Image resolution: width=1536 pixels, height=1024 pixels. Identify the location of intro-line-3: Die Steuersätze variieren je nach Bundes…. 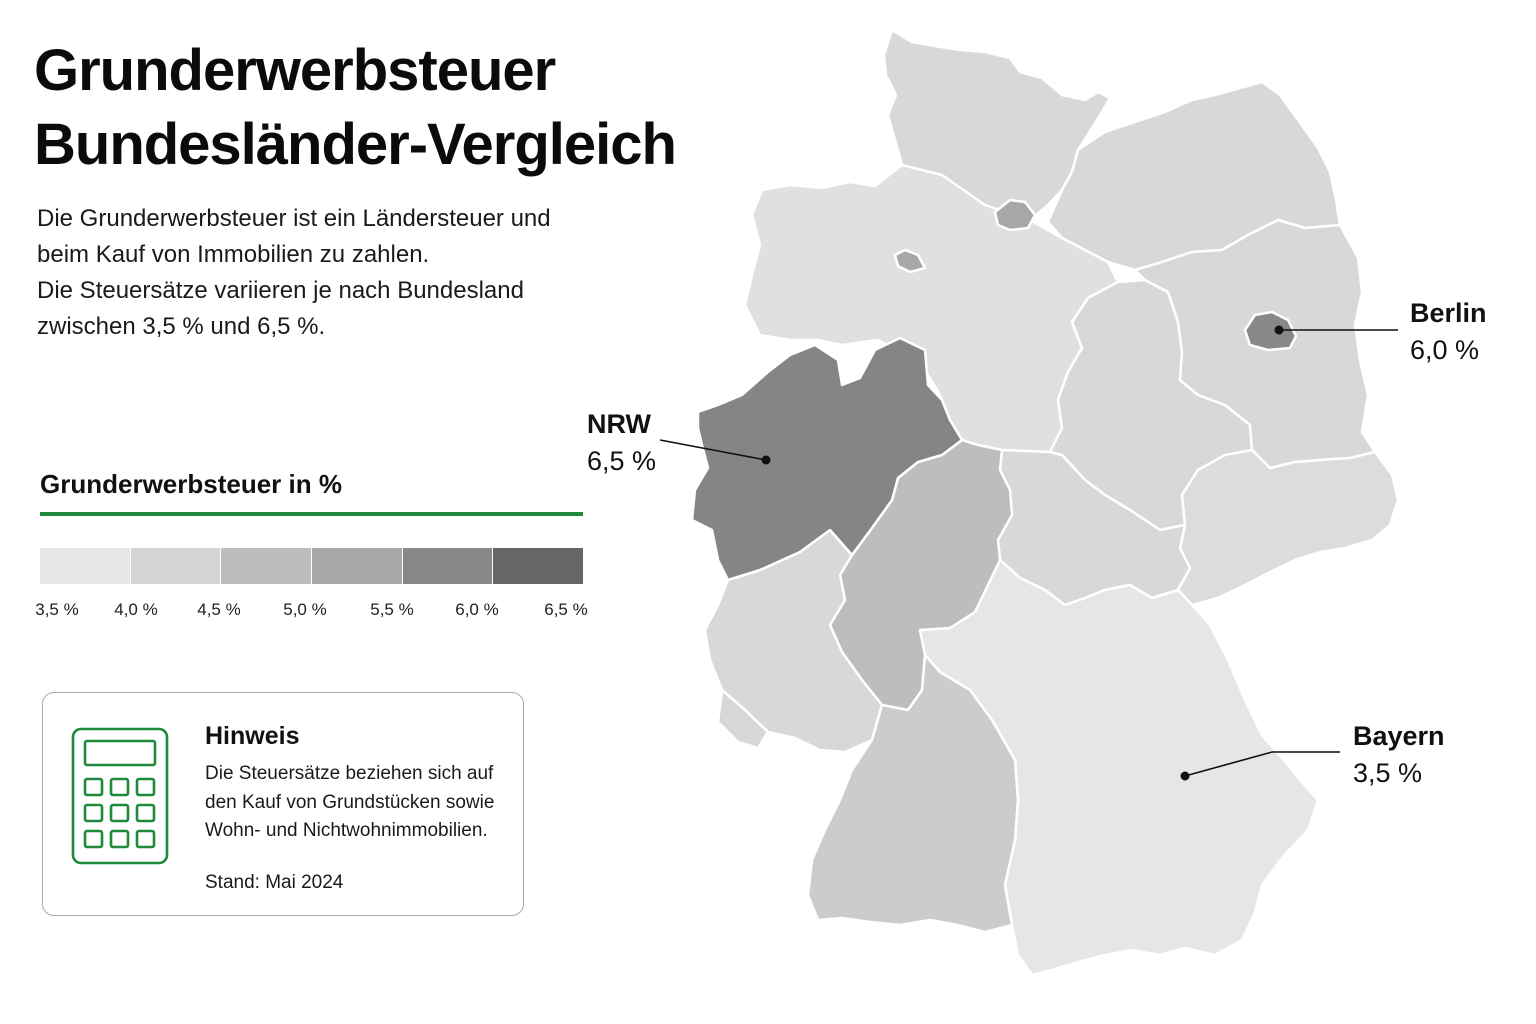
(280, 290).